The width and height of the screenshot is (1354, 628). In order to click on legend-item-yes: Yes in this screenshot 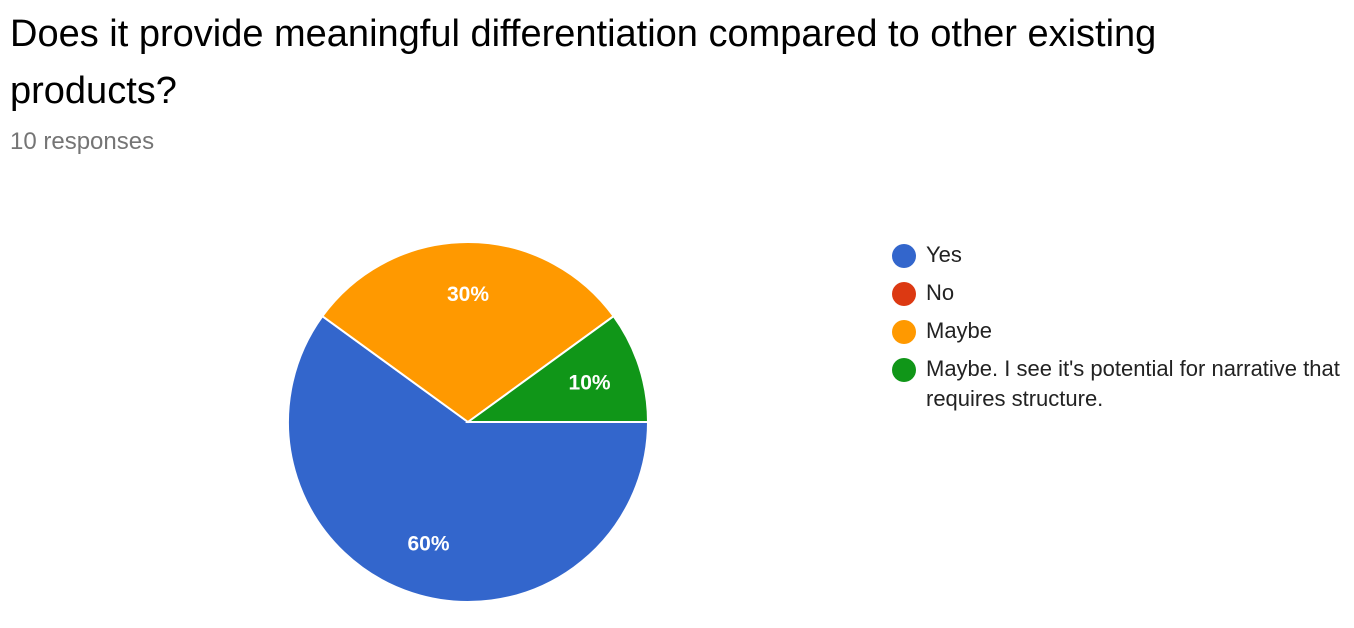, I will do `click(1116, 255)`.